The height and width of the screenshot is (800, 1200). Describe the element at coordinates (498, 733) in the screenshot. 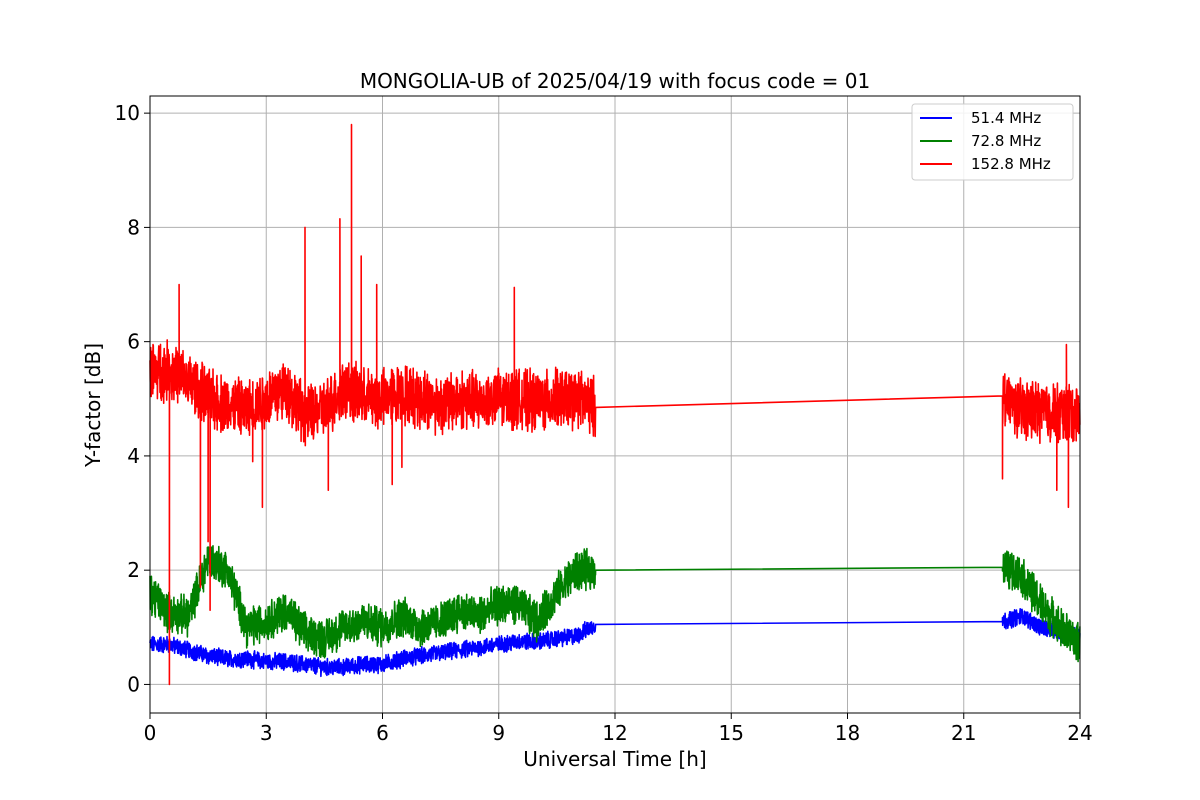

I see `x-tick-label: 9` at that location.